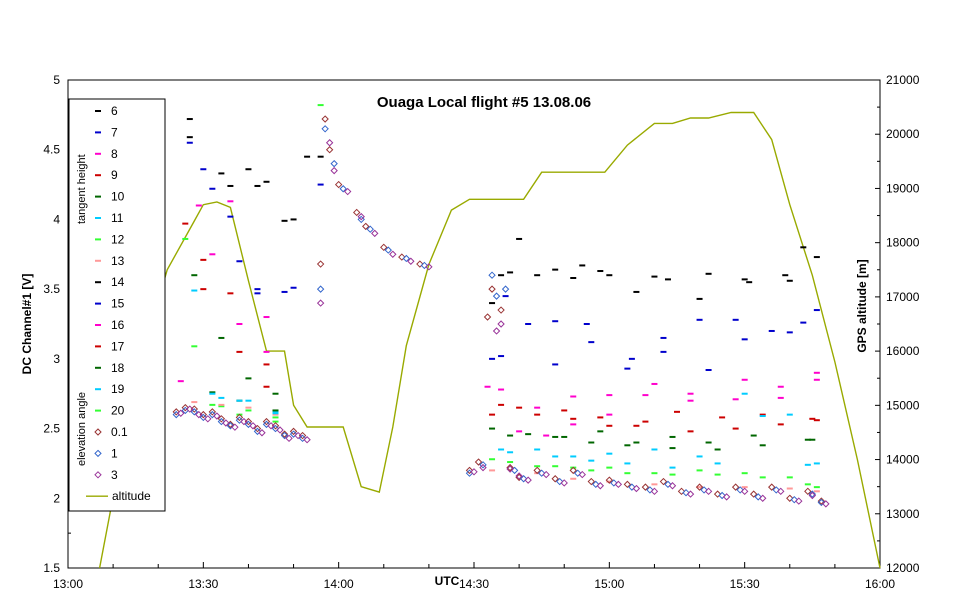  Describe the element at coordinates (903, 188) in the screenshot. I see `y2-tick-label: 19000` at that location.